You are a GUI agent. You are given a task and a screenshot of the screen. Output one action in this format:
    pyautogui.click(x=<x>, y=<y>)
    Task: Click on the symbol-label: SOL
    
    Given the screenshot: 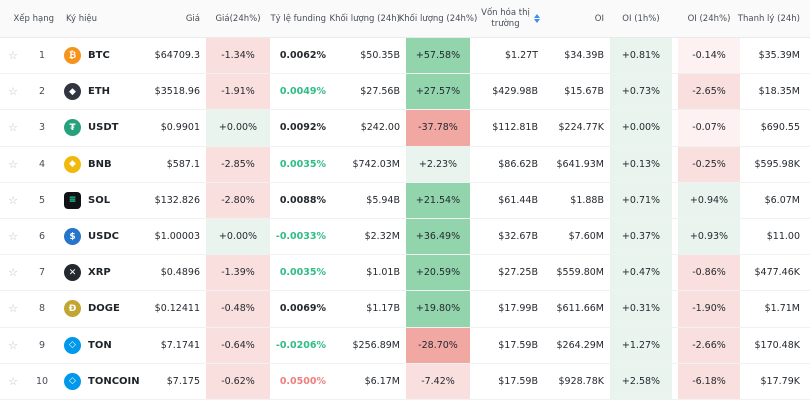 What is the action you would take?
    pyautogui.click(x=99, y=200)
    